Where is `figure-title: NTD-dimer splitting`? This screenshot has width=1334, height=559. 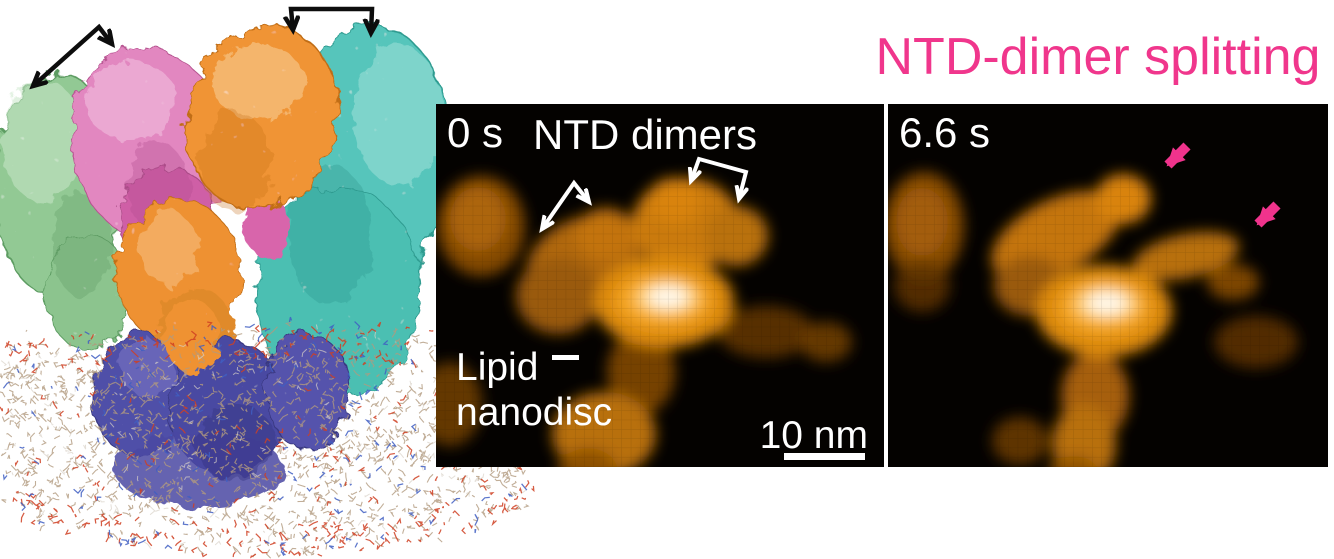
figure-title: NTD-dimer splitting is located at coordinates (1098, 57).